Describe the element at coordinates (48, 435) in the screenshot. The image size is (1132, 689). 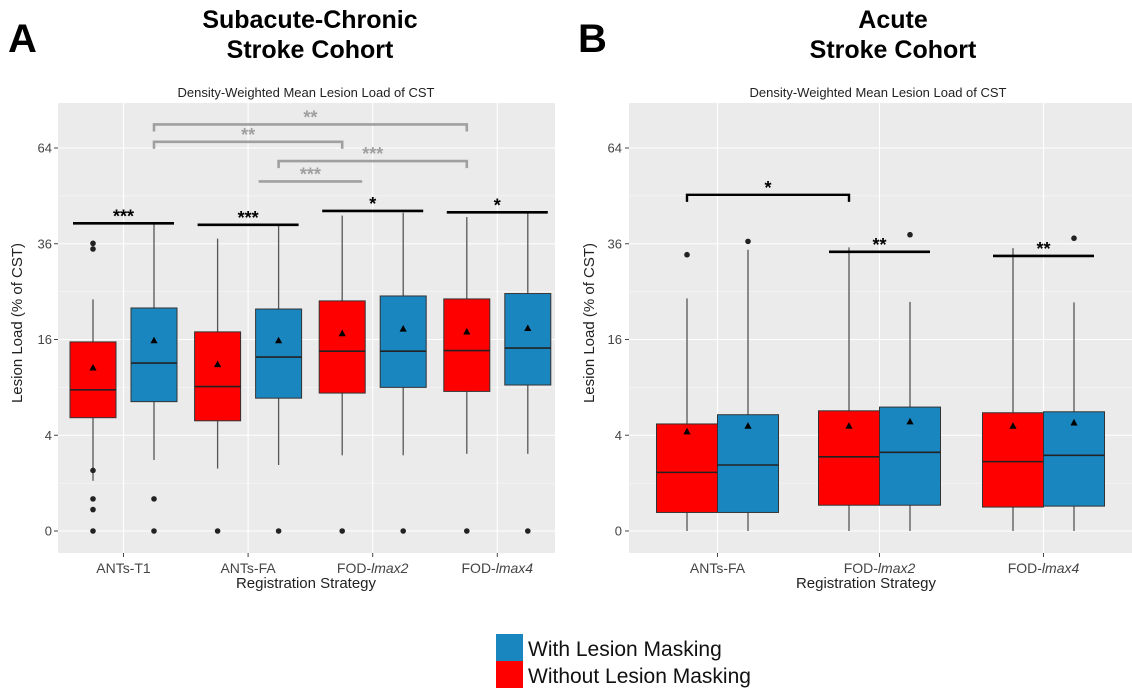
I see `y-tick-label-a: 4` at that location.